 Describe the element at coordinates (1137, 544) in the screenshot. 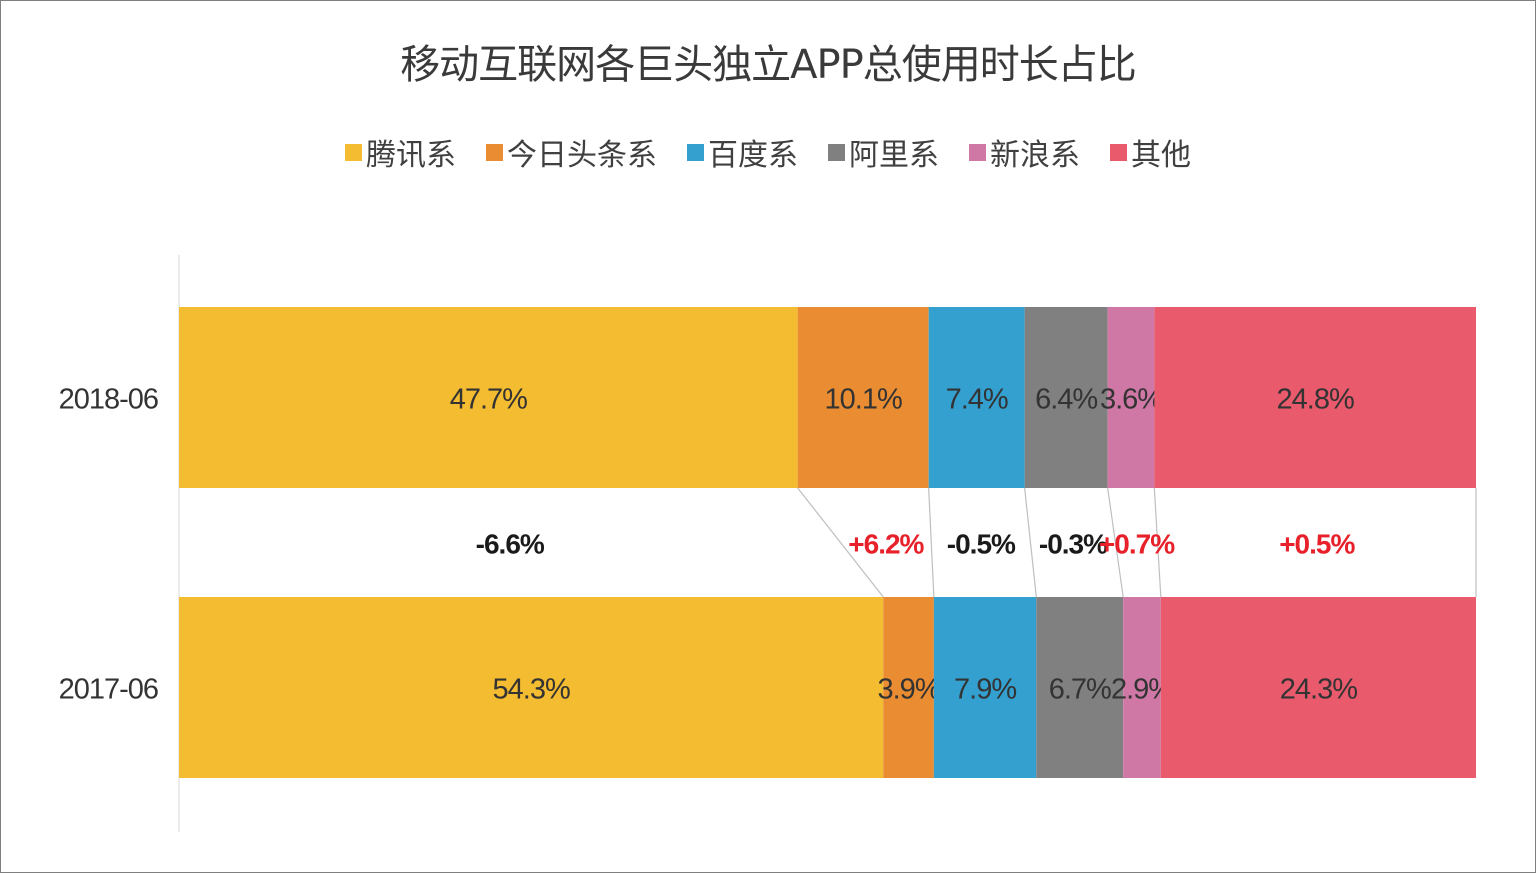

I see `change-label: +0.7%` at that location.